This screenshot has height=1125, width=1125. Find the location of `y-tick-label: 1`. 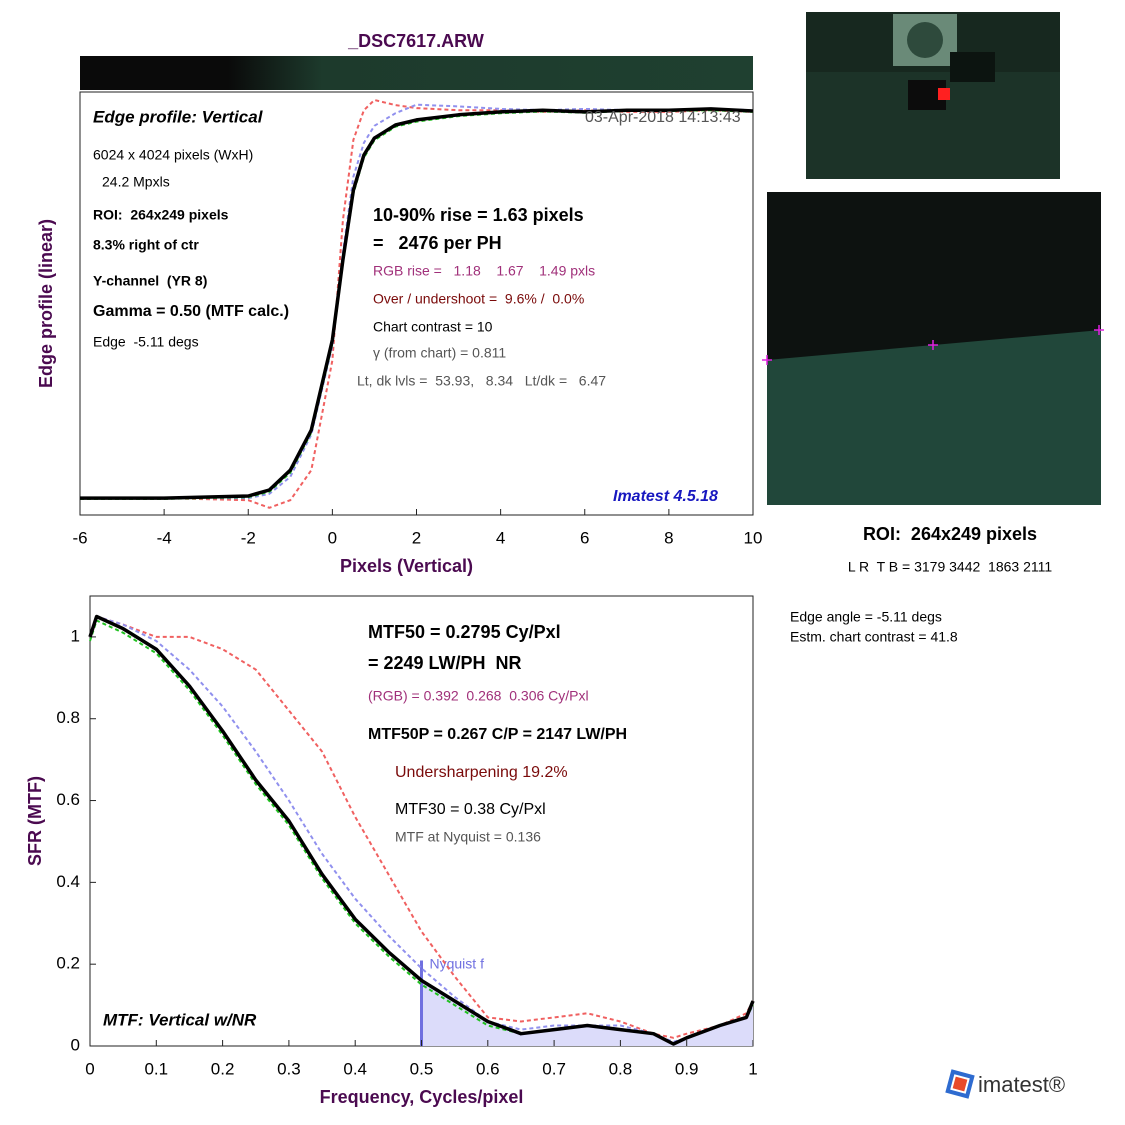

y-tick-label: 1 is located at coordinates (75, 635).